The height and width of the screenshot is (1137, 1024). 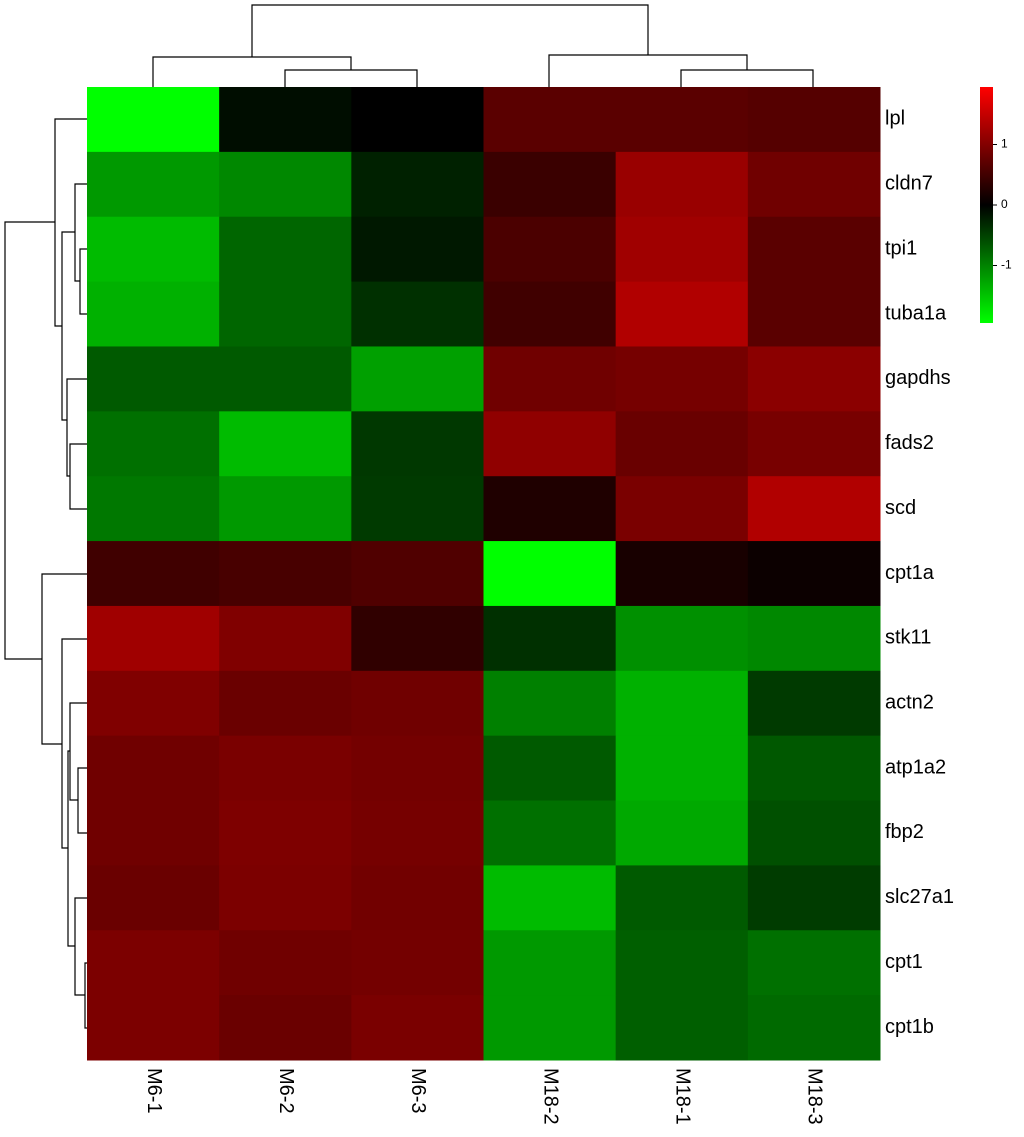 I want to click on column-label: M6-1, so click(x=154, y=1091).